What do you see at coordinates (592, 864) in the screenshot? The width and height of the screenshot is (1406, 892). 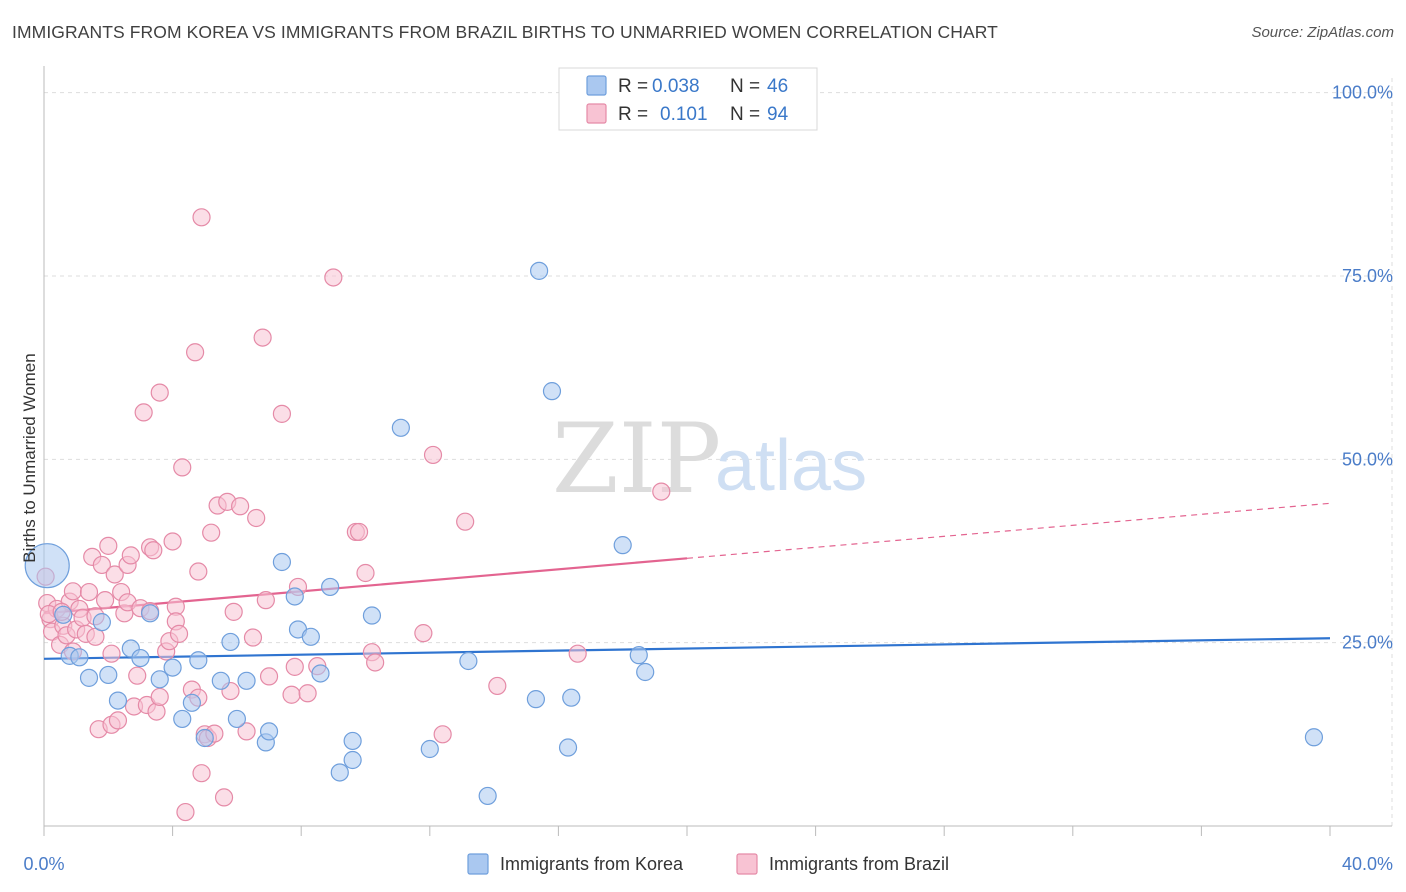 I see `series-legend-label-korea: Immigrants from Korea` at bounding box center [592, 864].